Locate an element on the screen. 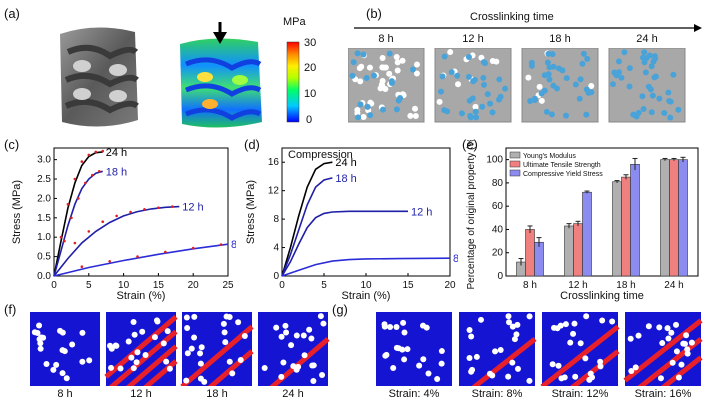 This screenshot has height=404, width=709. plot-frame is located at coordinates (602, 212).